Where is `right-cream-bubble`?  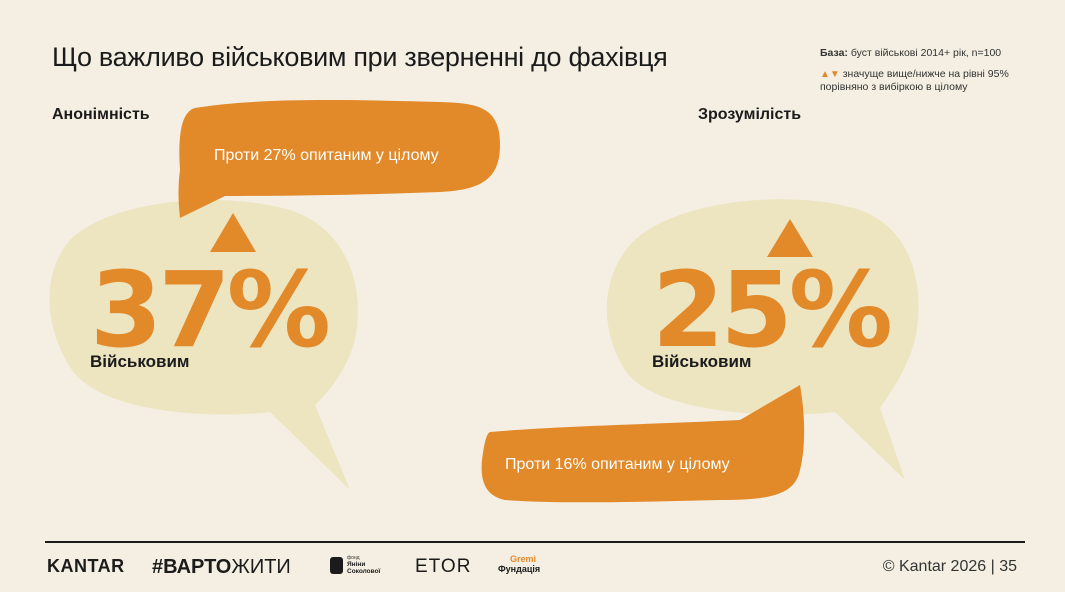
right-cream-bubble is located at coordinates (762, 339).